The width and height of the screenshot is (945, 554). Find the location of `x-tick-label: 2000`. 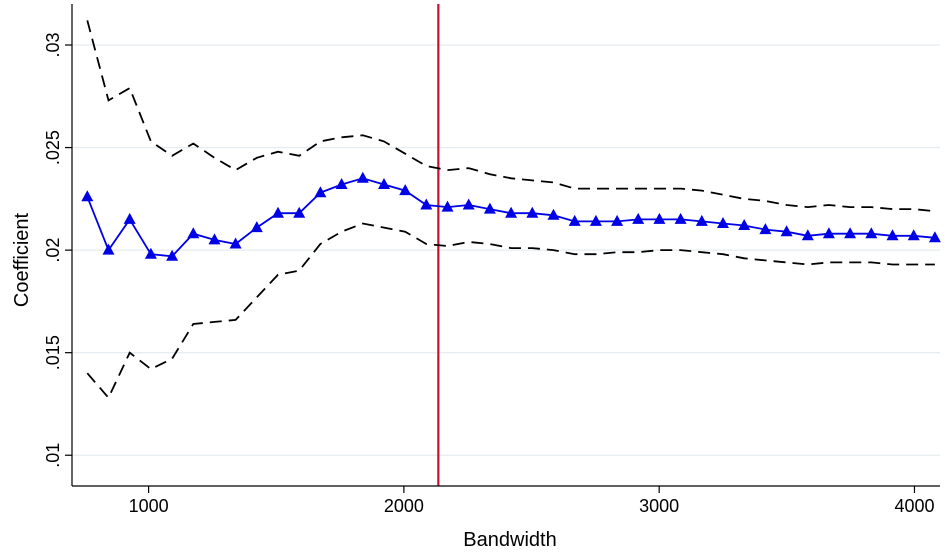

x-tick-label: 2000 is located at coordinates (404, 506).